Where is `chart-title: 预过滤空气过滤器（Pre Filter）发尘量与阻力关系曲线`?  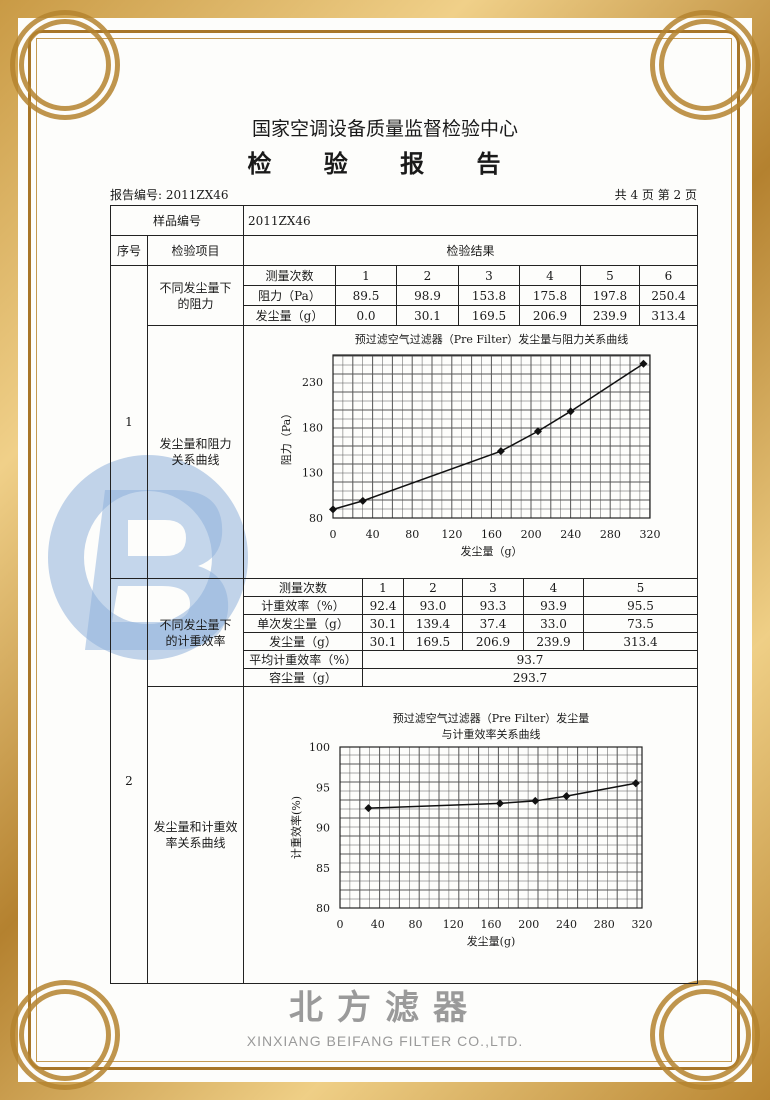
chart-title: 预过滤空气过滤器（Pre Filter）发尘量与阻力关系曲线 is located at coordinates (492, 339).